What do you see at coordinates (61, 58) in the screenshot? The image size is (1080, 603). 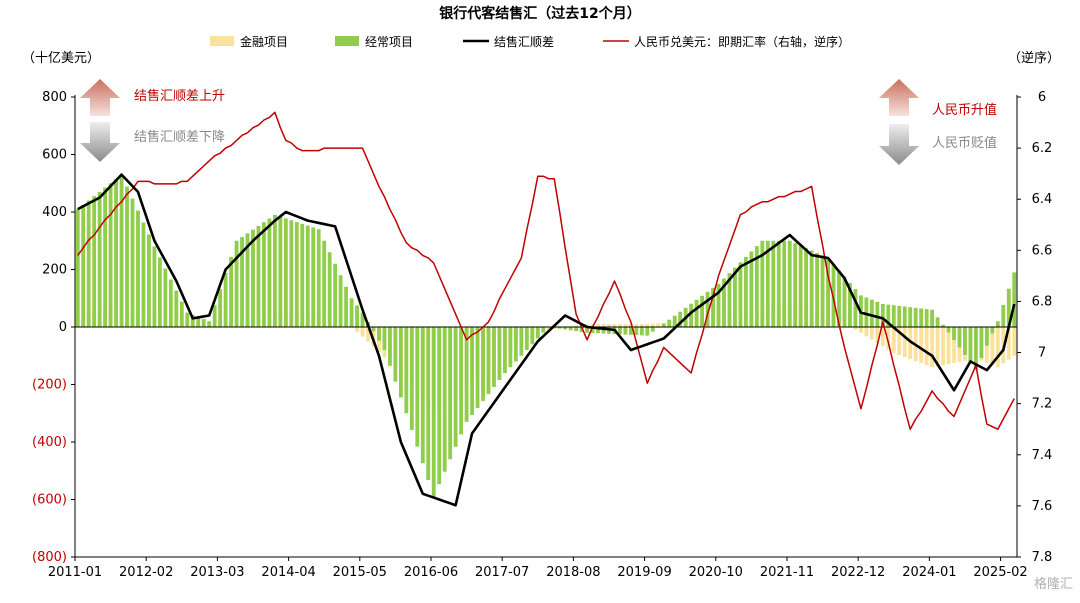 I see `left-axis-unit: （十亿美元）` at bounding box center [61, 58].